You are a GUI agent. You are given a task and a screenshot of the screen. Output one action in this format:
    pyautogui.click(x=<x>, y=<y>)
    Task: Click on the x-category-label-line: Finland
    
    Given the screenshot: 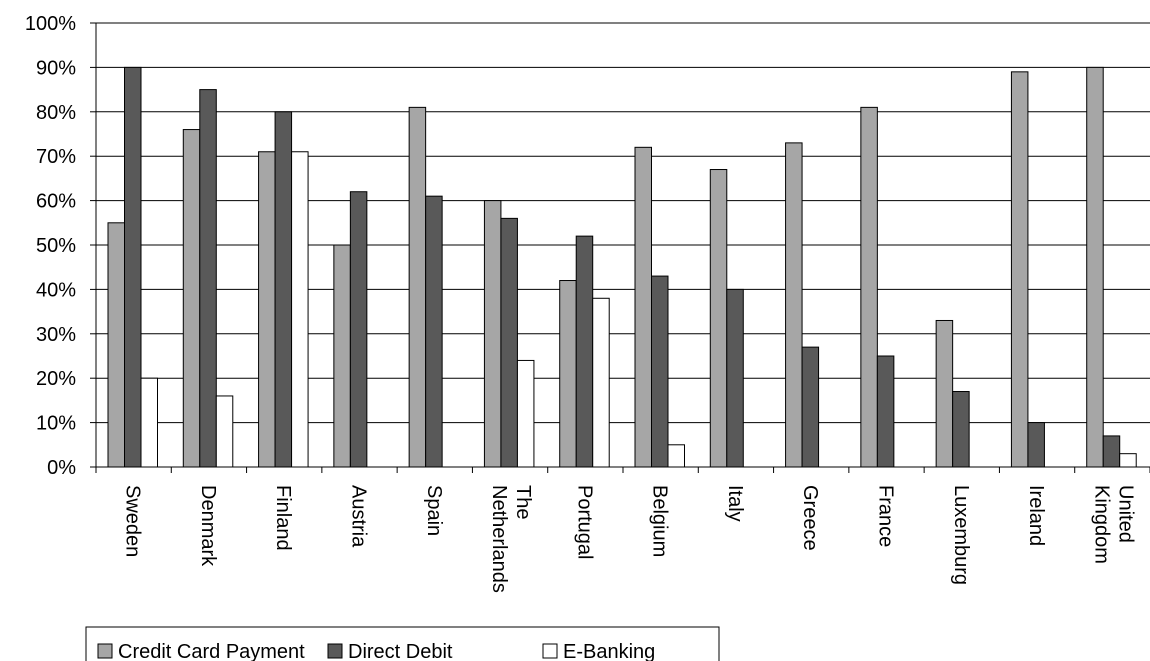 What is the action you would take?
    pyautogui.click(x=283, y=518)
    